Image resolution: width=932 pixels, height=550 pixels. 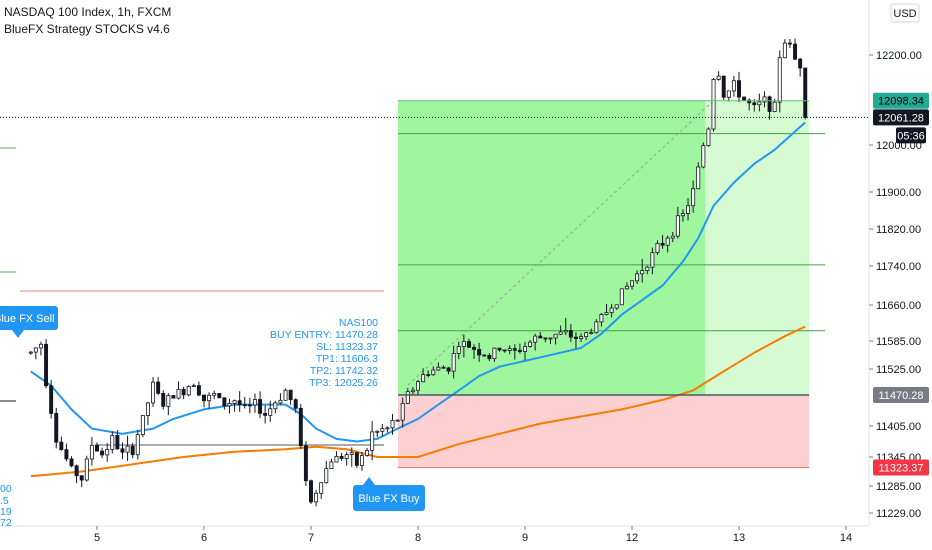 What do you see at coordinates (369, 481) in the screenshot?
I see `buy-signal-arrow` at bounding box center [369, 481].